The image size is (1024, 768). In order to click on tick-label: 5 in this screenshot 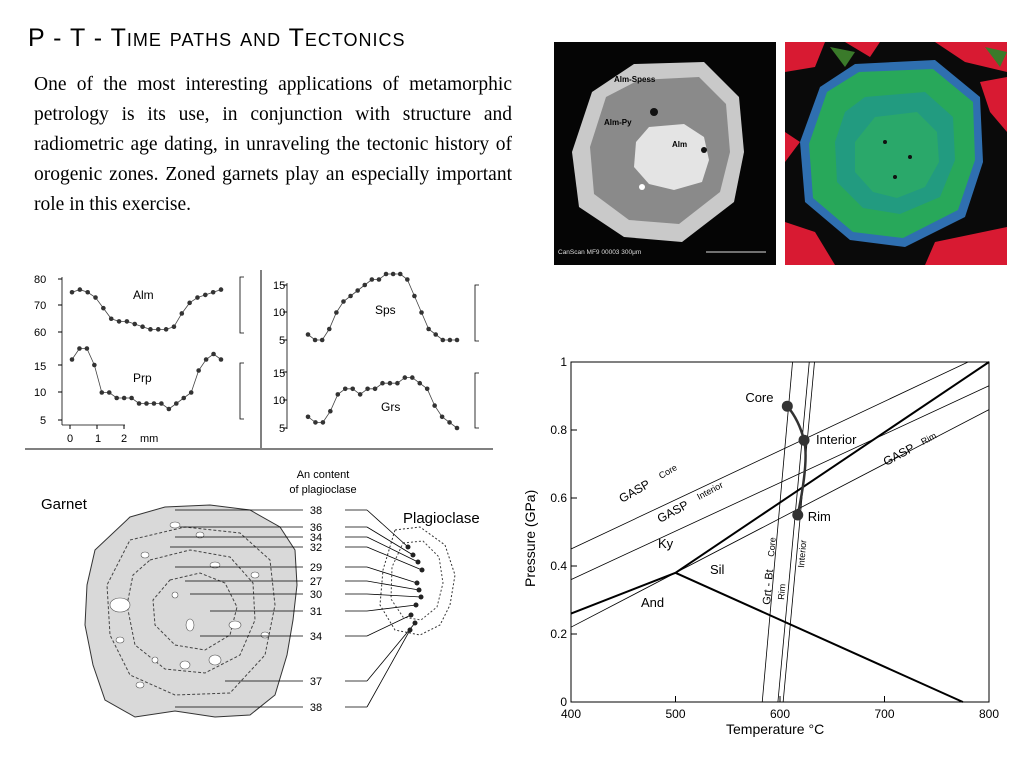, I will do `click(43, 421)`.